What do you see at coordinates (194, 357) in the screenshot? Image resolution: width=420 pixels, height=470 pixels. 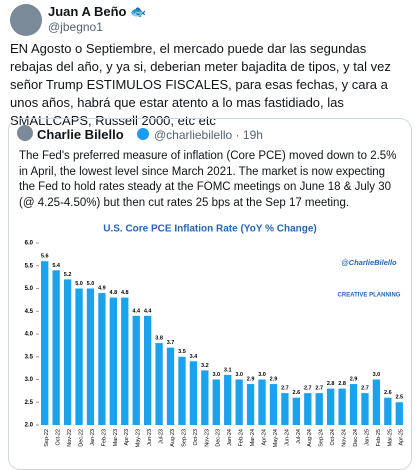 I see `value-label: 3.4` at bounding box center [194, 357].